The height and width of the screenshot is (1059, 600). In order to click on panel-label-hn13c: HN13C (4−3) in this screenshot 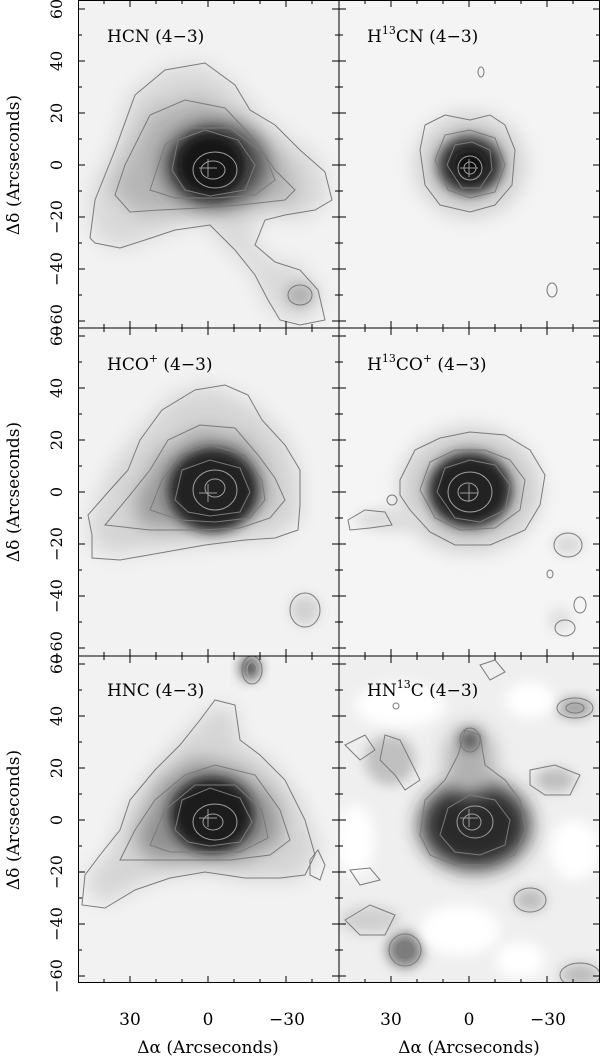, I will do `click(422, 689)`.